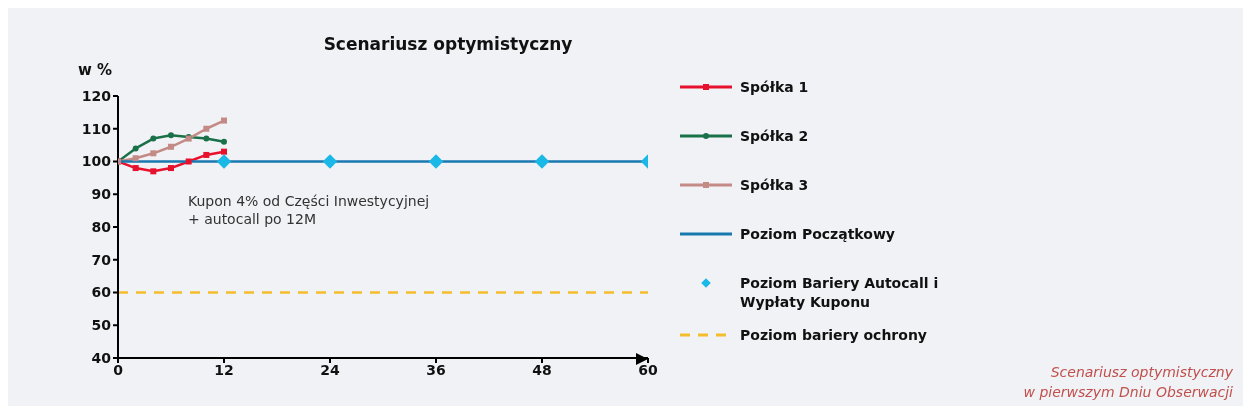 Image resolution: width=1251 pixels, height=414 pixels. What do you see at coordinates (436, 369) in the screenshot?
I see `x-tick-label: 36` at bounding box center [436, 369].